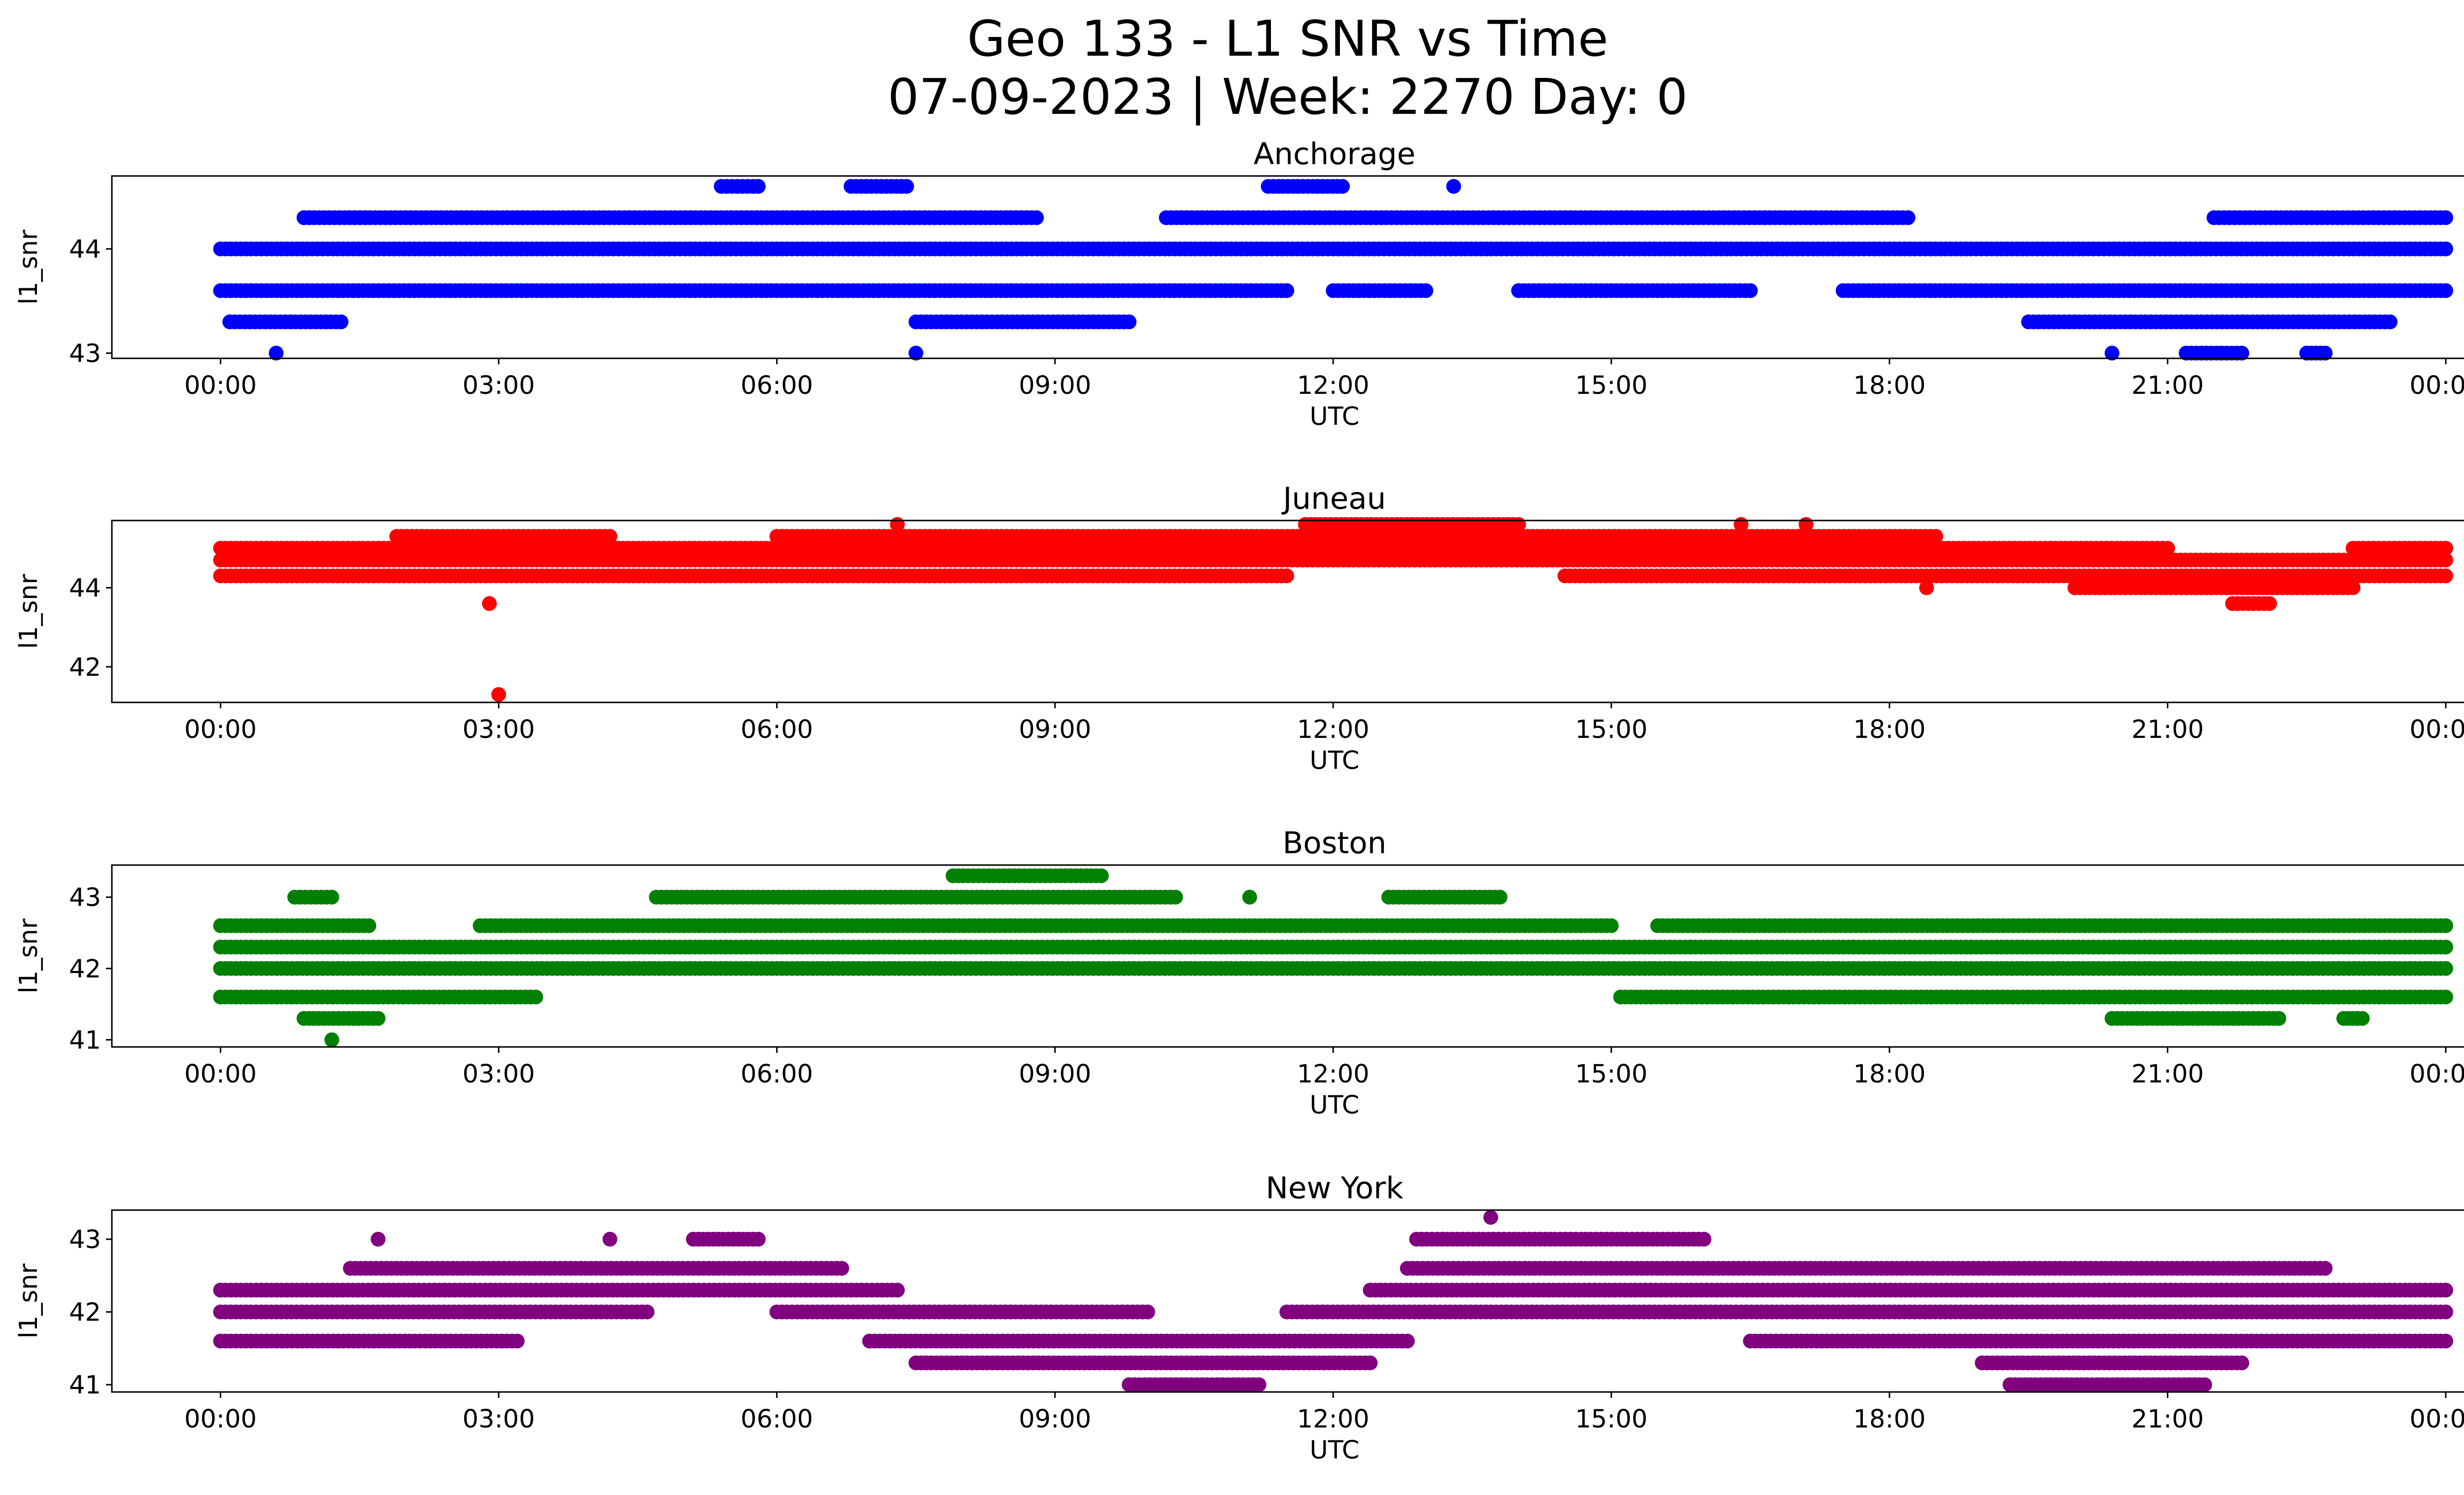  What do you see at coordinates (1335, 154) in the screenshot?
I see `subplot-title: Anchorage` at bounding box center [1335, 154].